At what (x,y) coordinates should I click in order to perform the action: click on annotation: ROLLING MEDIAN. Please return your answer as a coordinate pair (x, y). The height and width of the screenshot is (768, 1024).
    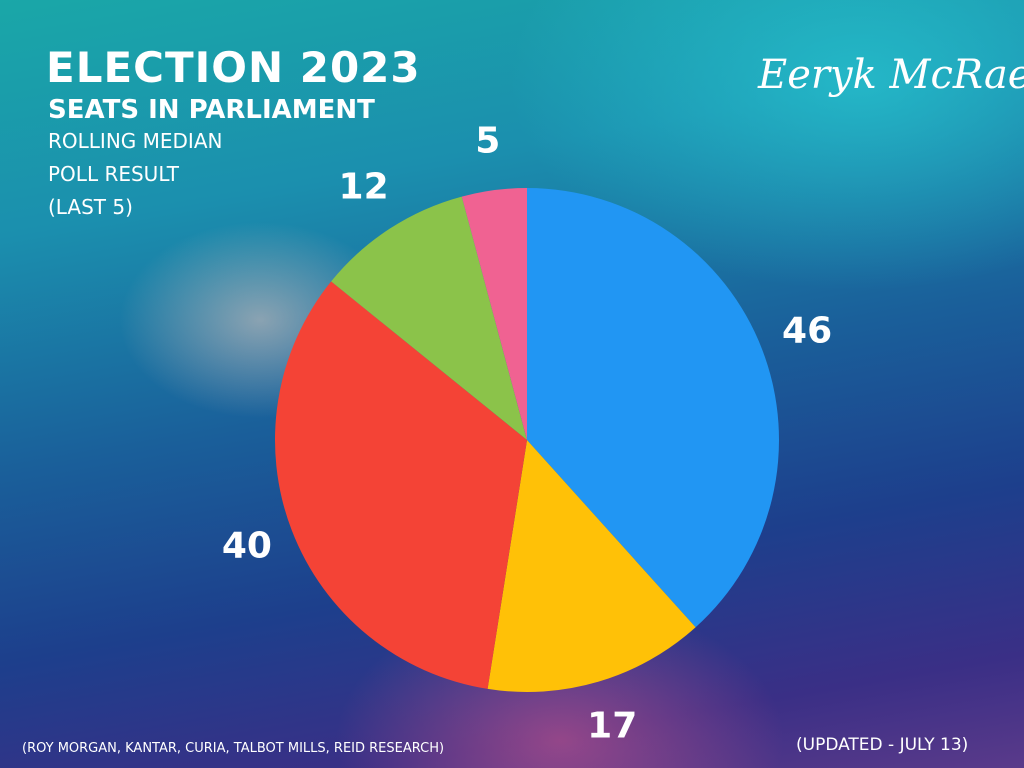
    Looking at the image, I should click on (135, 141).